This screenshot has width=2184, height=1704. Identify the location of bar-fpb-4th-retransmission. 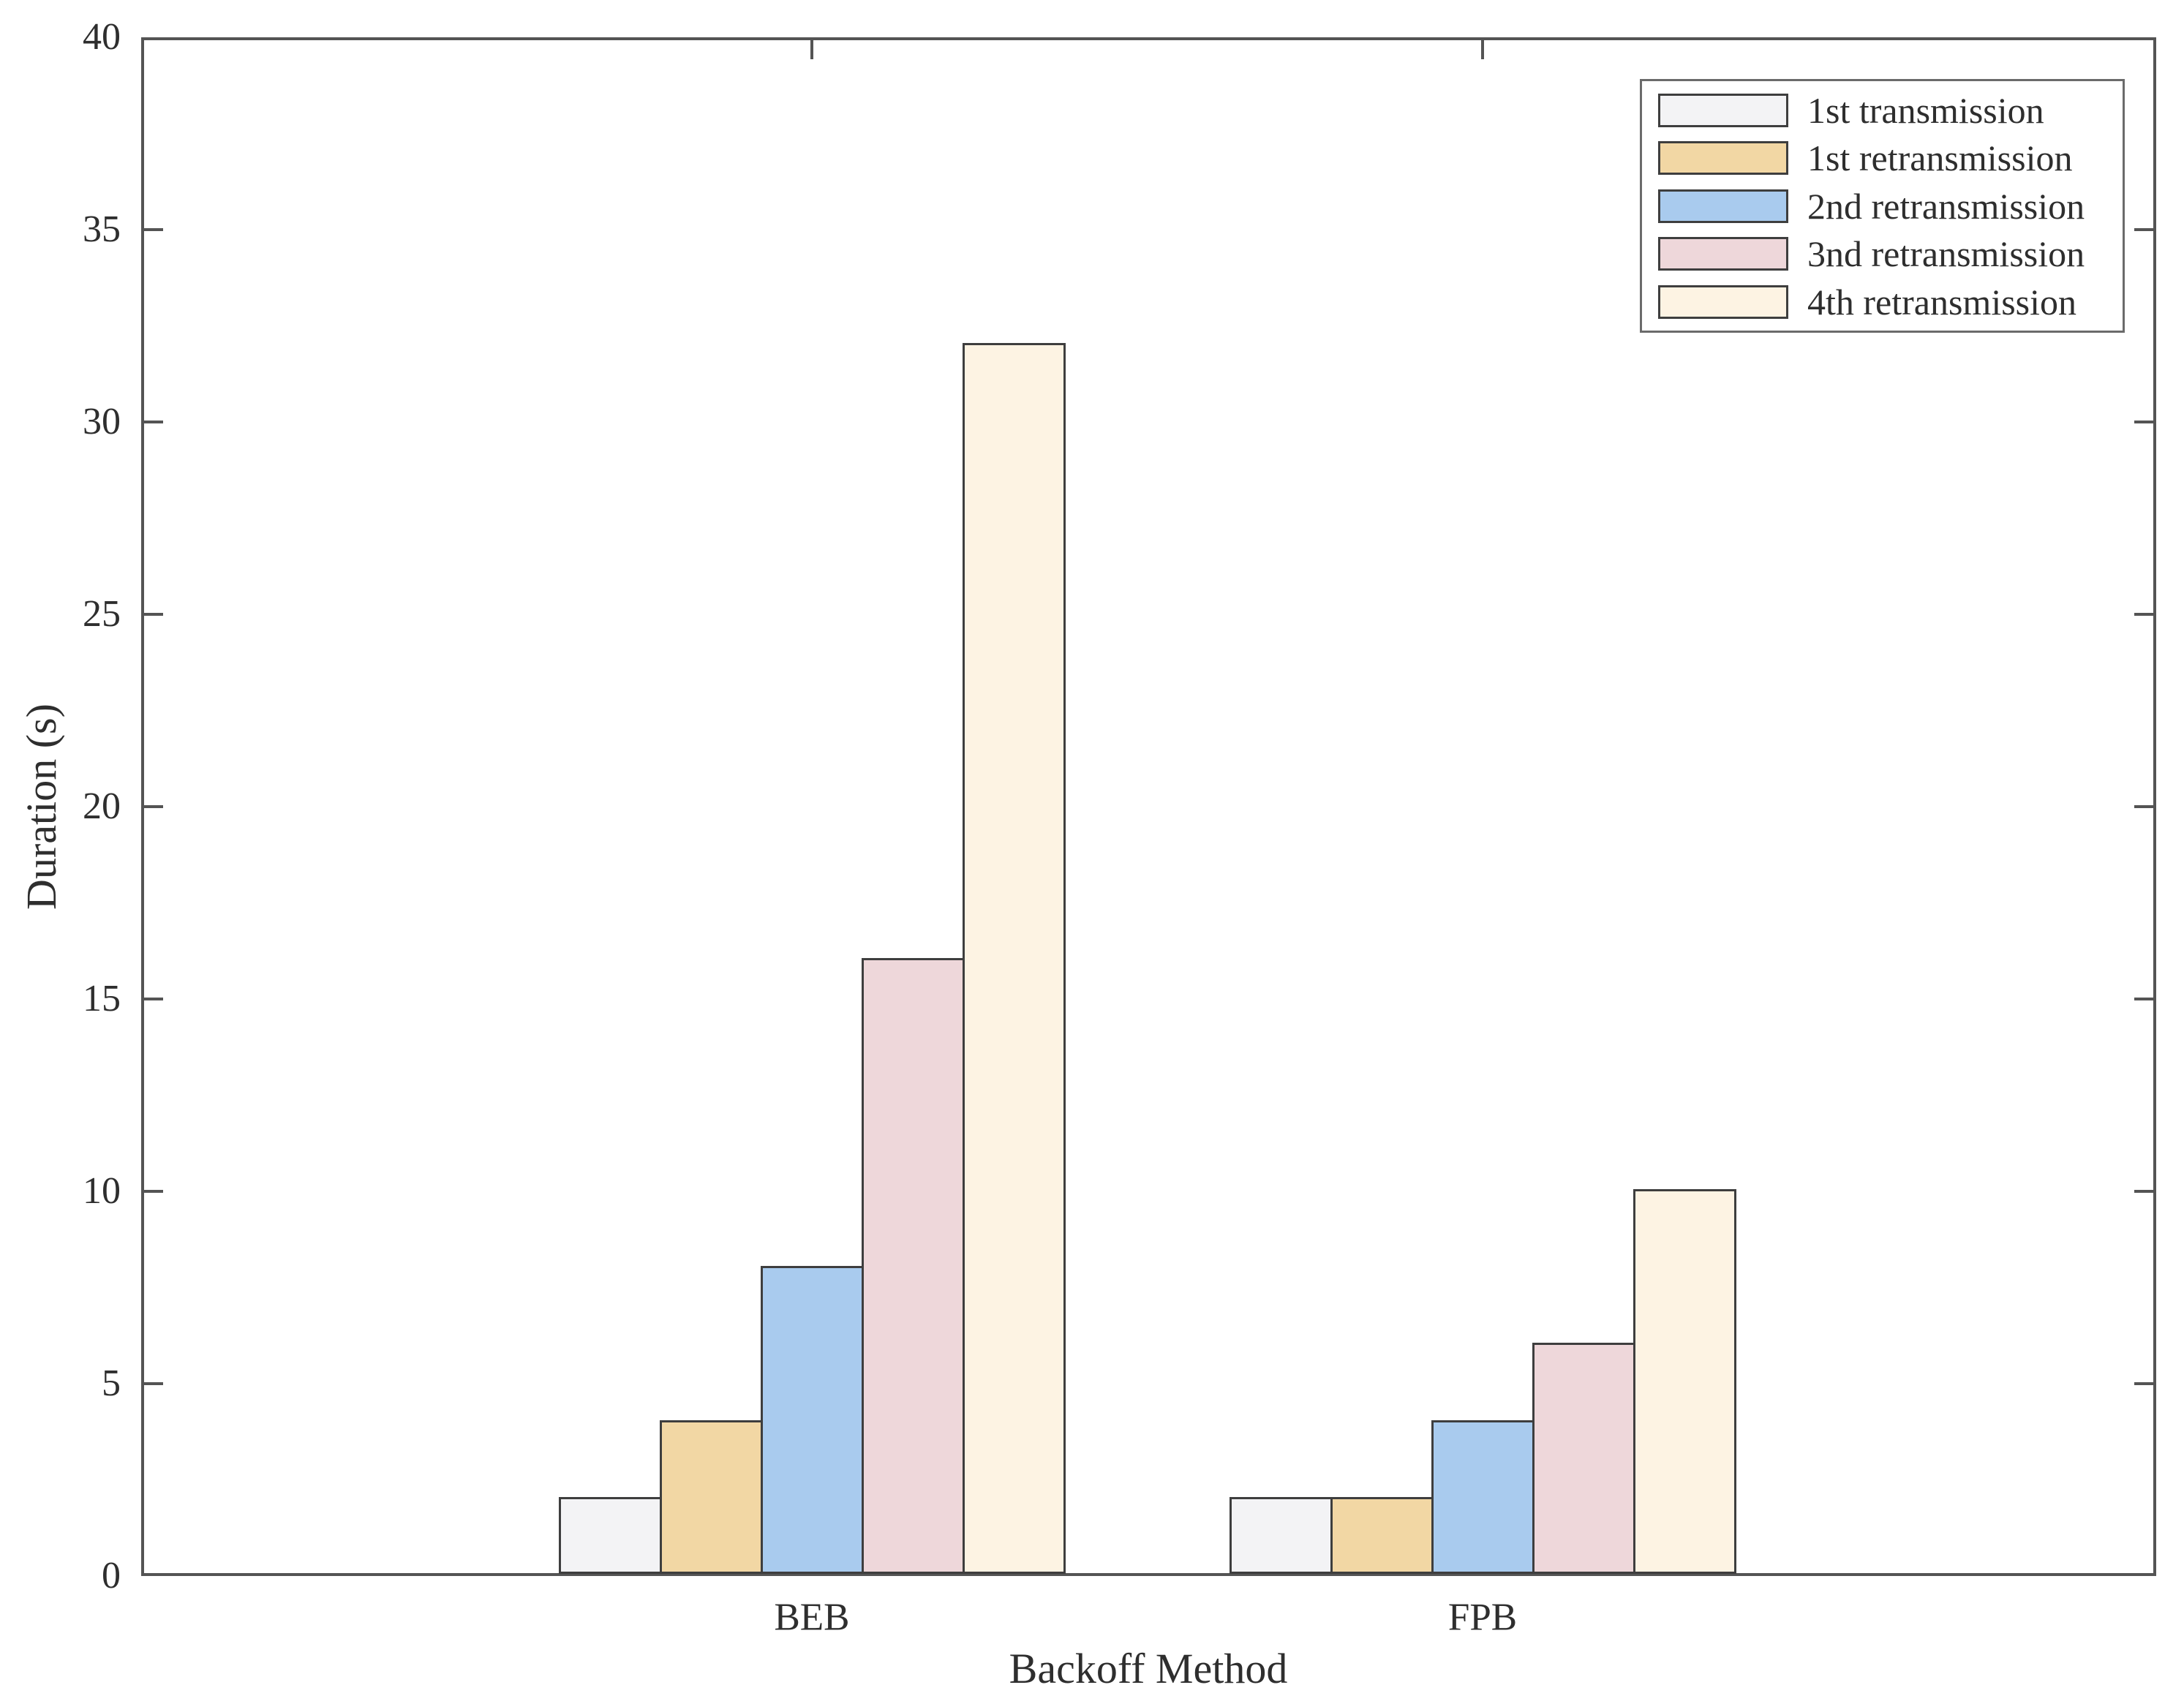
(1685, 1381).